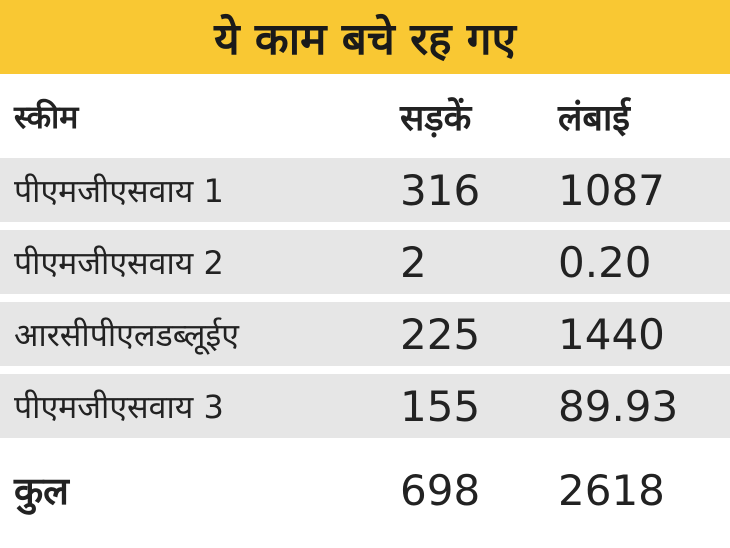 The height and width of the screenshot is (548, 730). What do you see at coordinates (440, 490) in the screenshot?
I see `cell: 698` at bounding box center [440, 490].